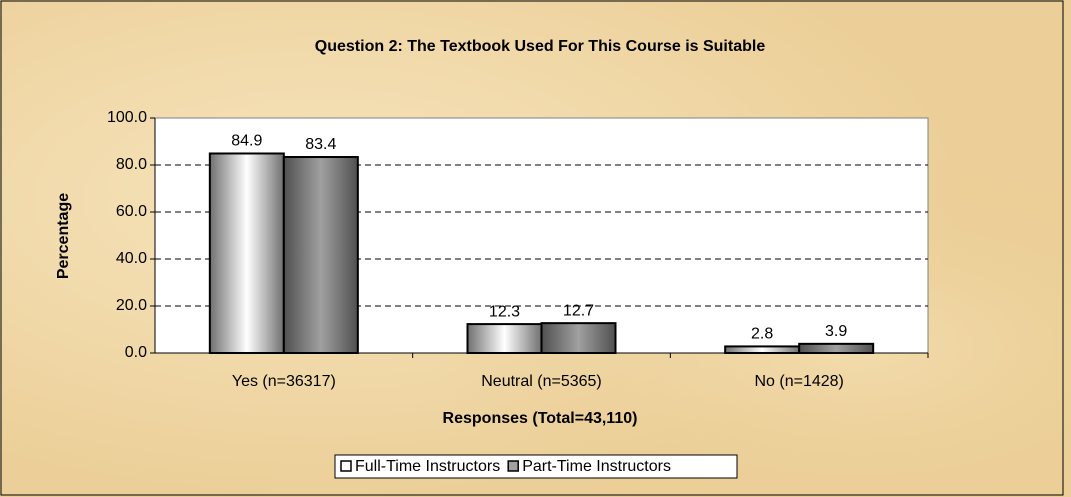  Describe the element at coordinates (131, 211) in the screenshot. I see `y-tick-label: 60.0` at that location.